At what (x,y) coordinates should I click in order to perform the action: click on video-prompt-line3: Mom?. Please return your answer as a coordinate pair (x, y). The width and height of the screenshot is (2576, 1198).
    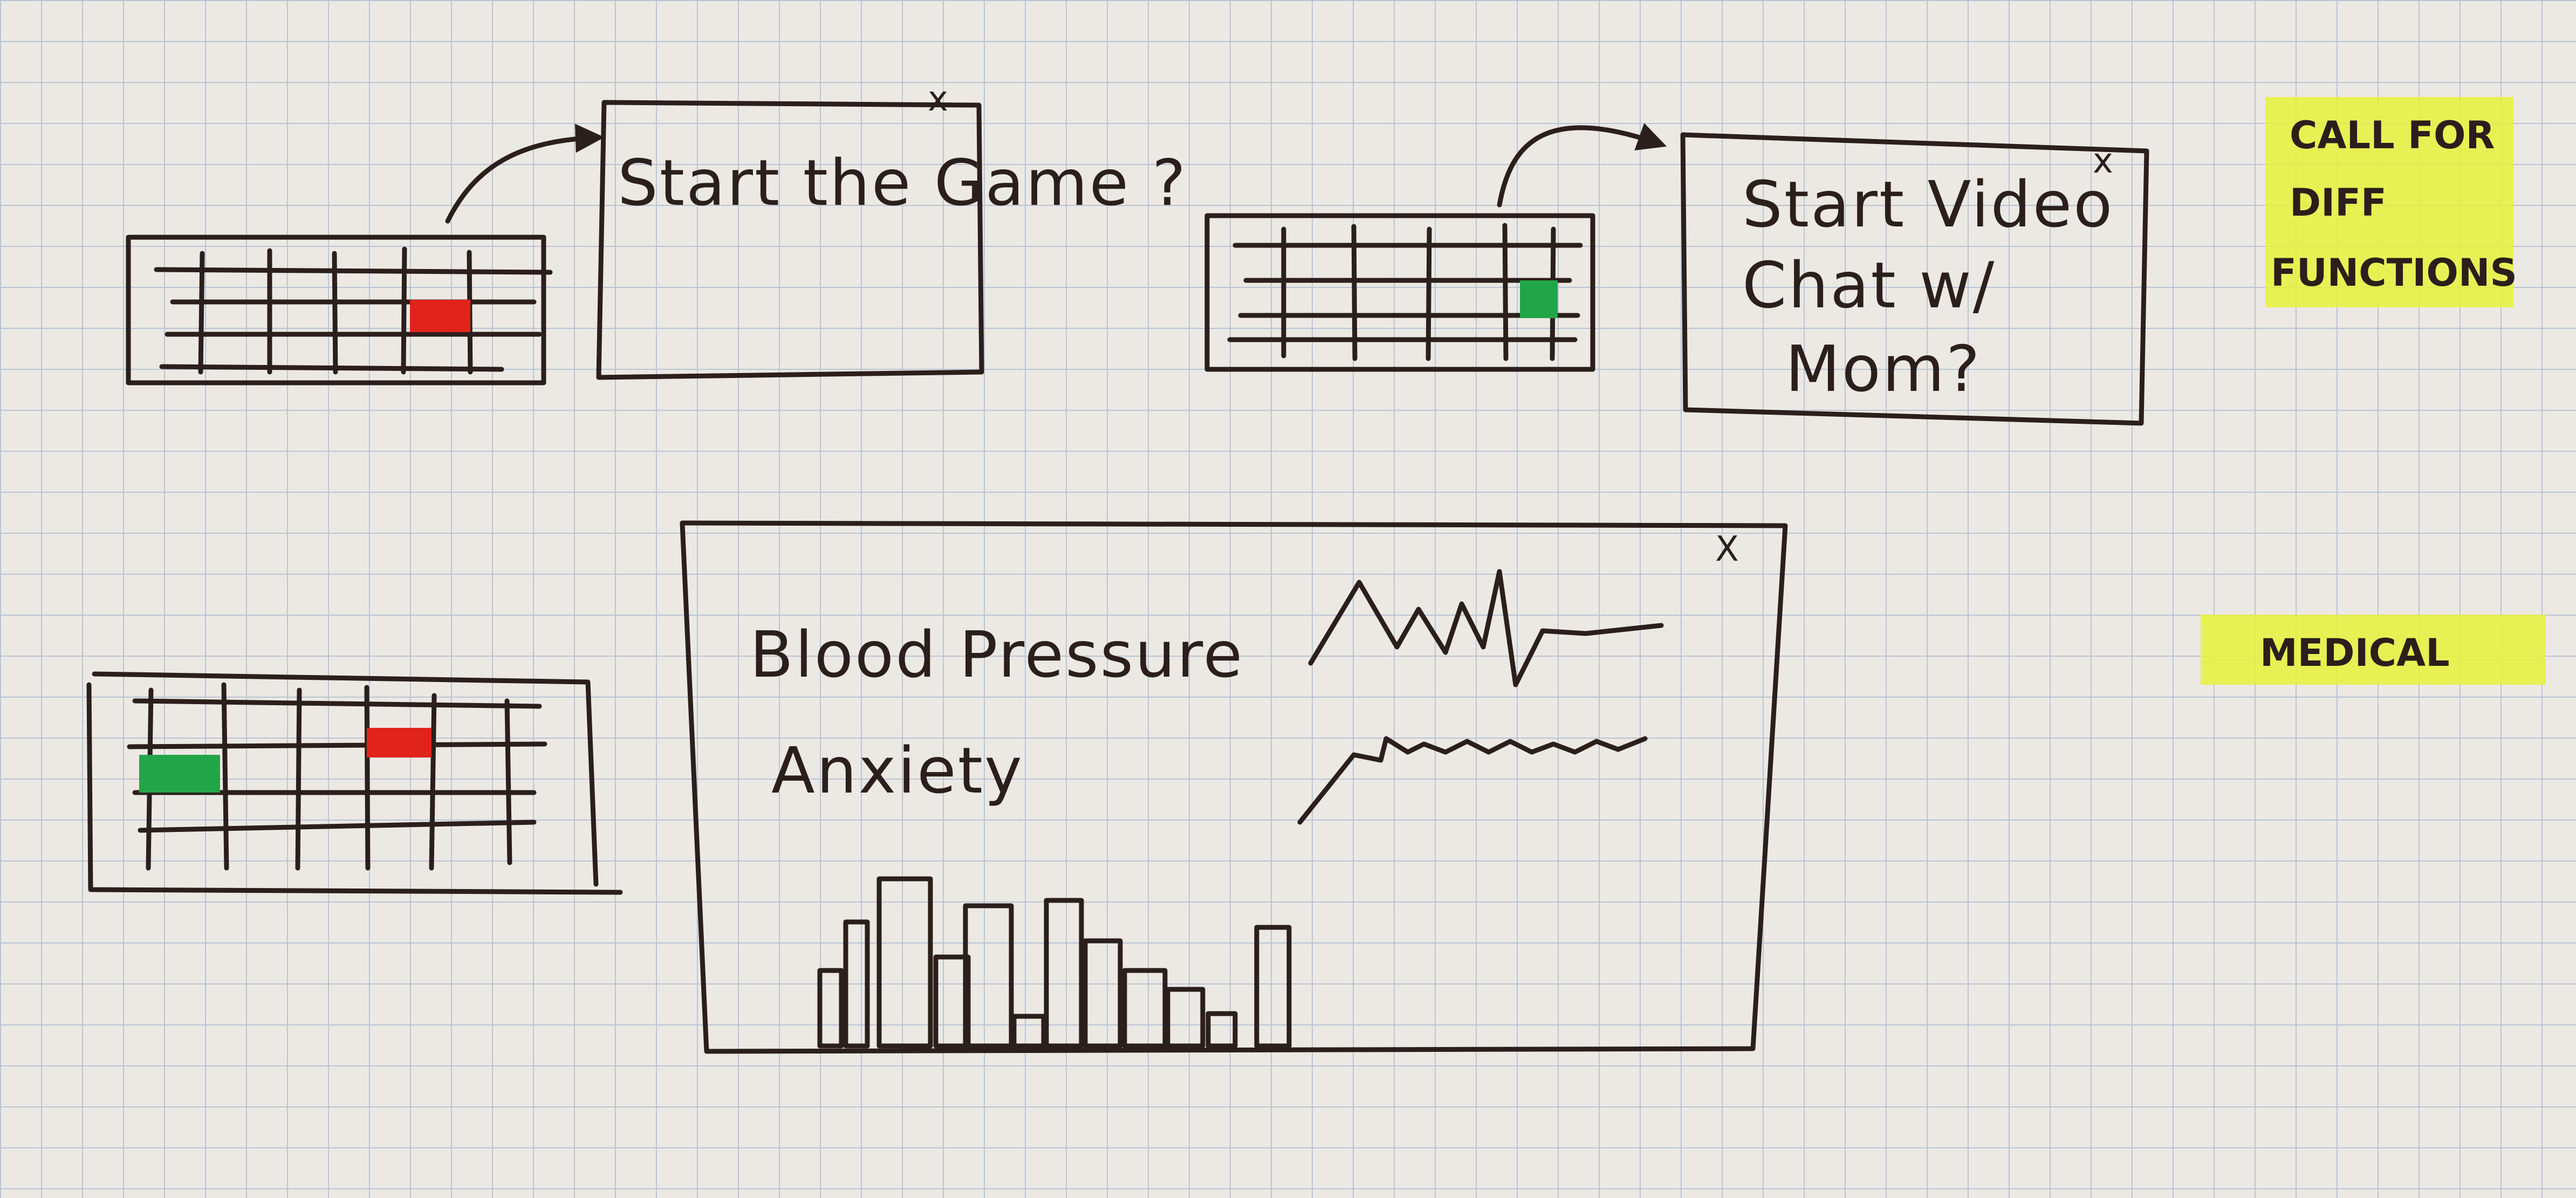
    Looking at the image, I should click on (1883, 369).